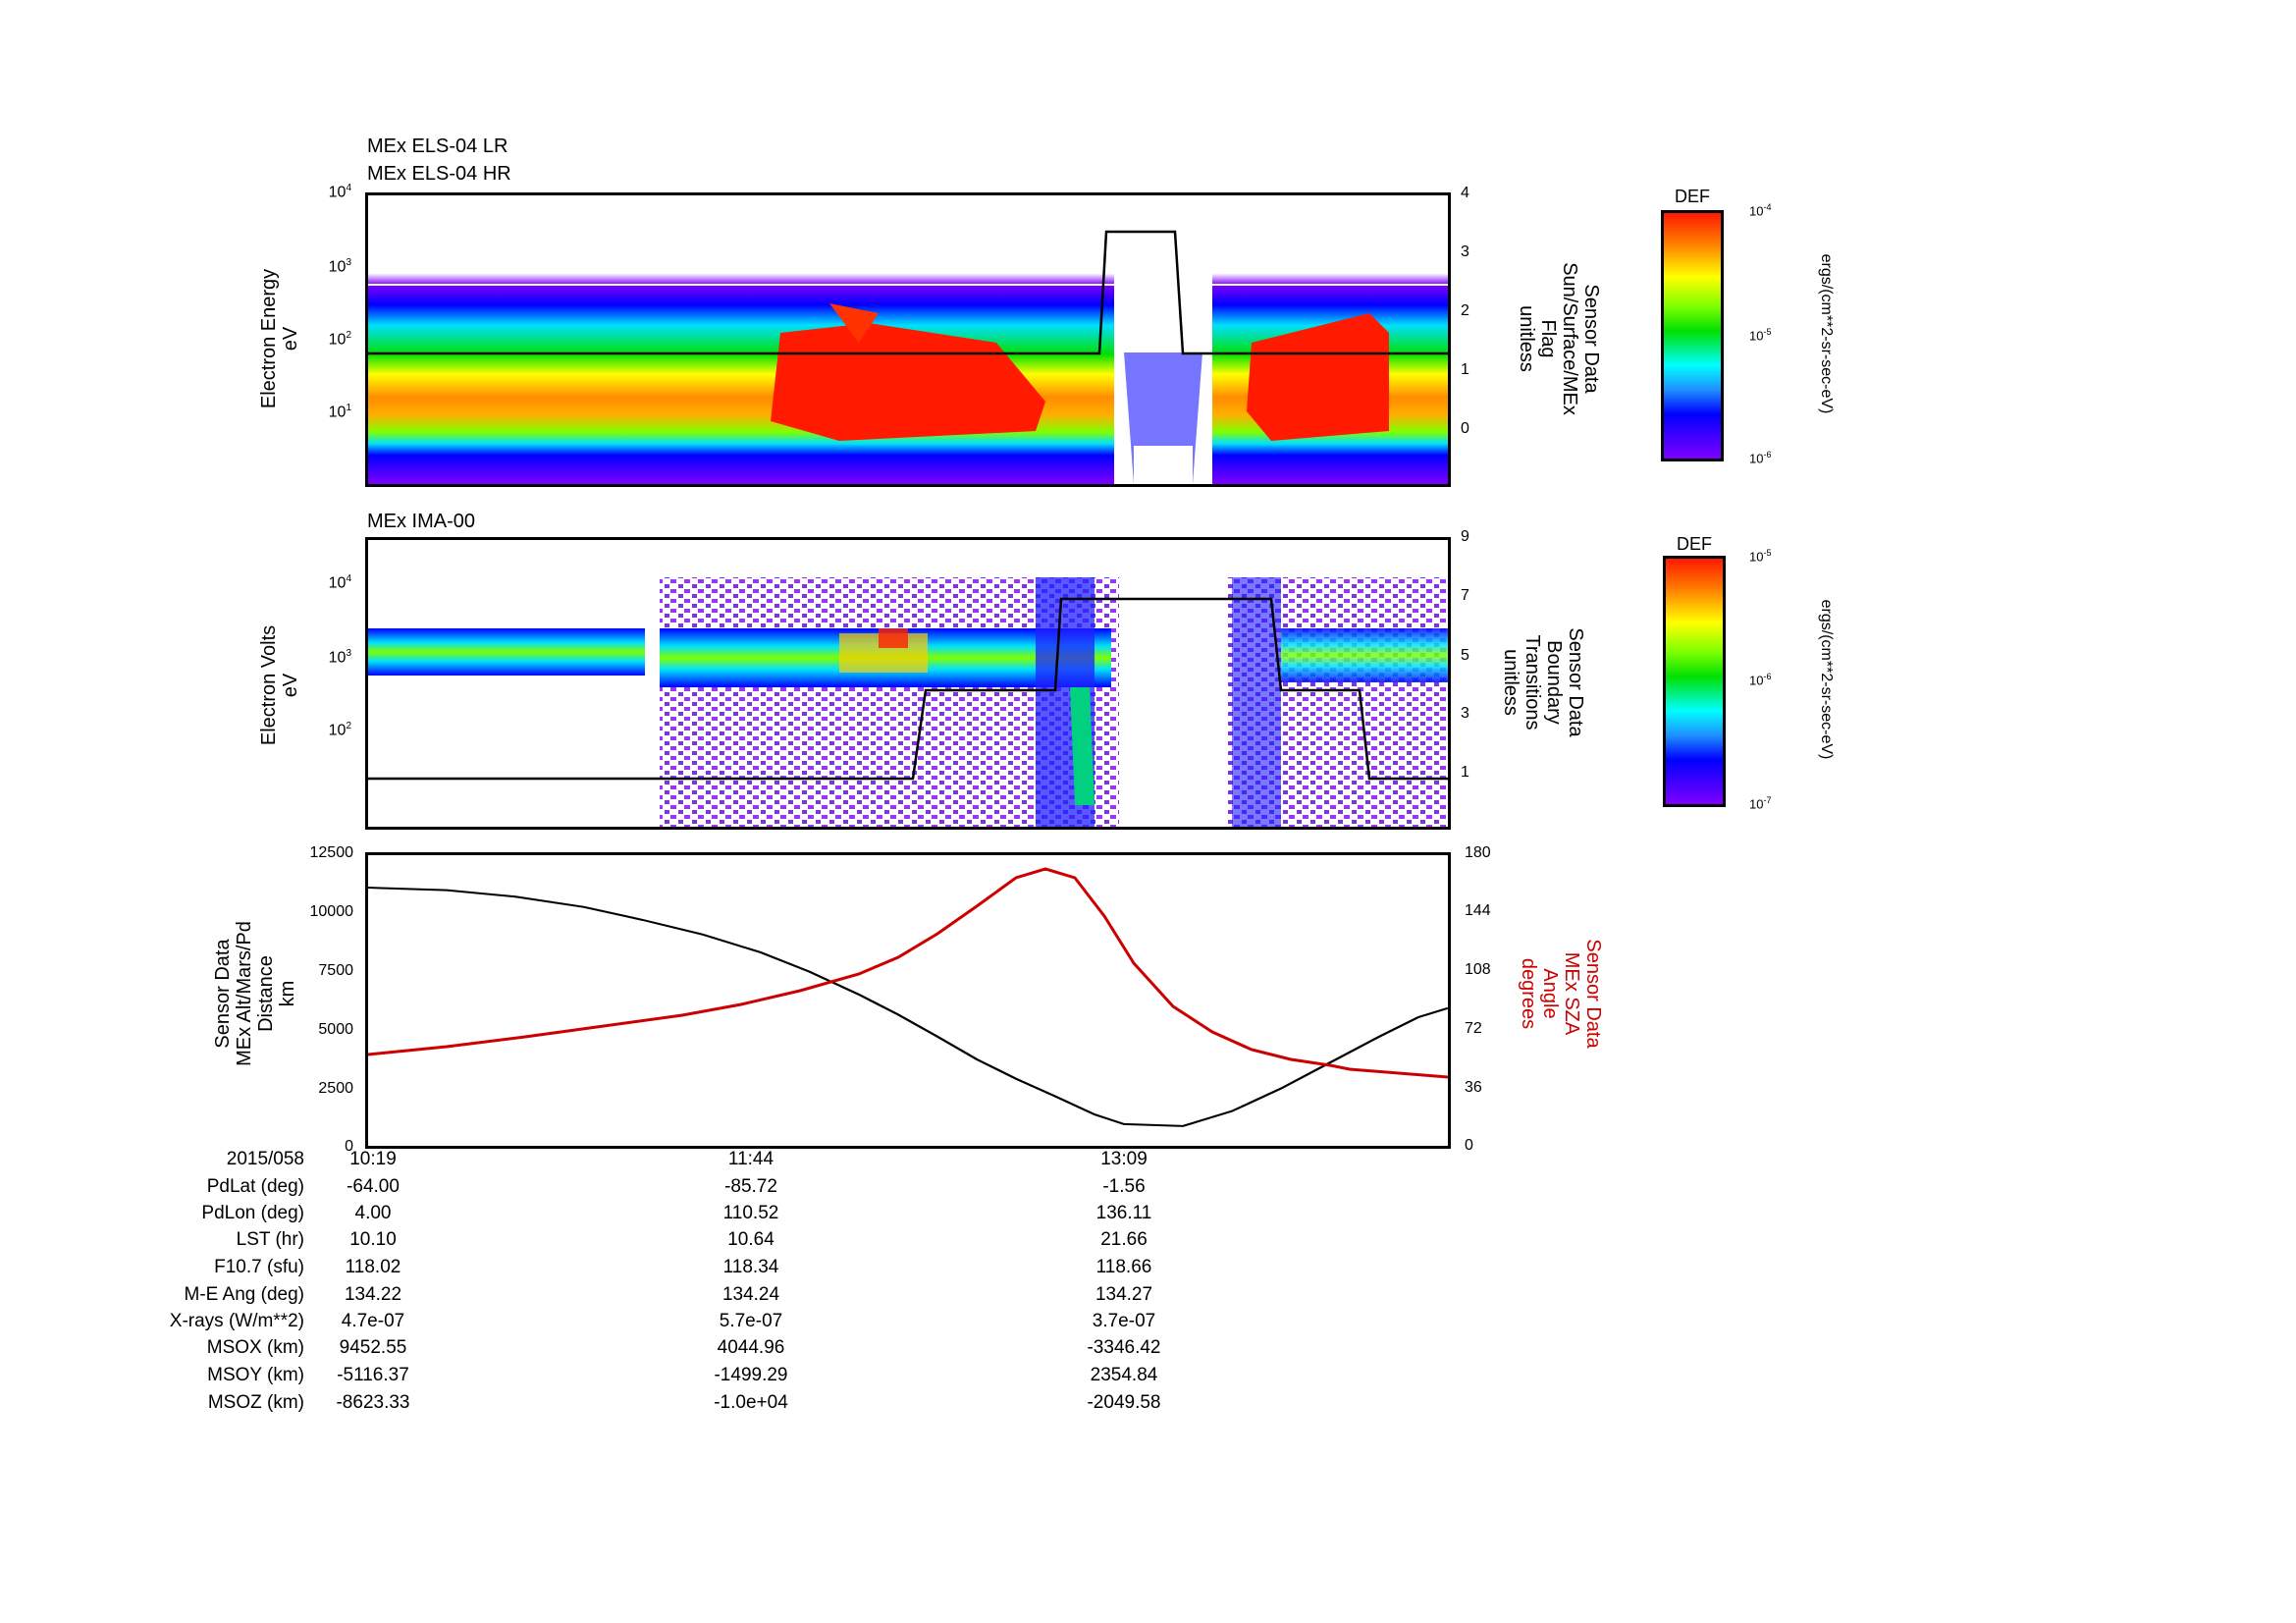 The width and height of the screenshot is (2296, 1623). Describe the element at coordinates (1478, 852) in the screenshot. I see `panel3-rtick: 180` at that location.